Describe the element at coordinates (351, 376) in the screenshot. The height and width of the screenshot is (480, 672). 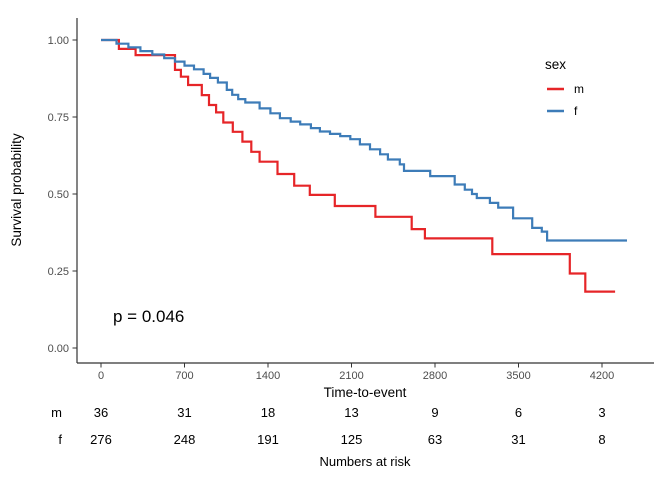
I see `x-tick-label: 2100` at that location.